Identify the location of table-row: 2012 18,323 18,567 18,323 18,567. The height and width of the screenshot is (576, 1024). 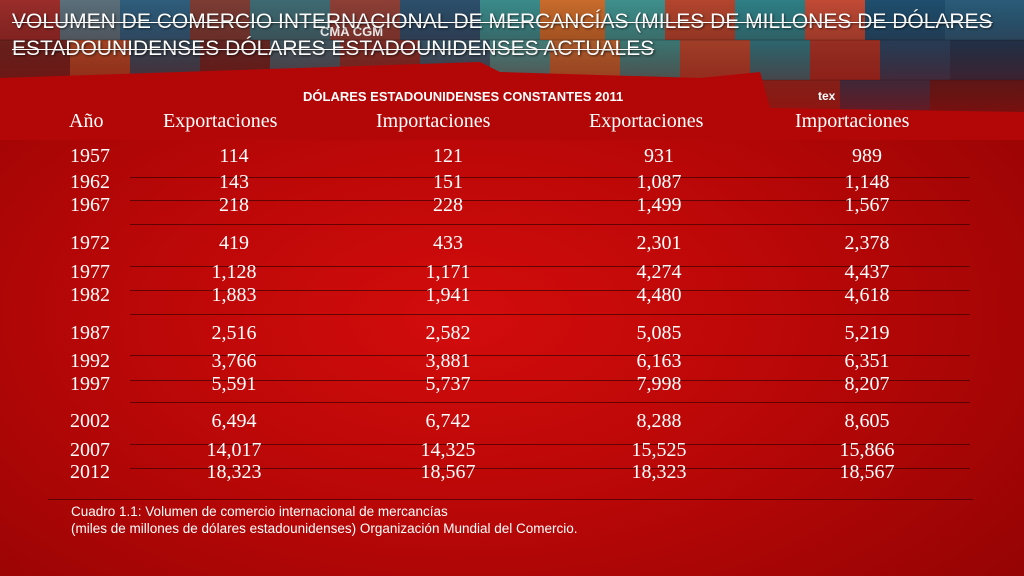
(512, 473).